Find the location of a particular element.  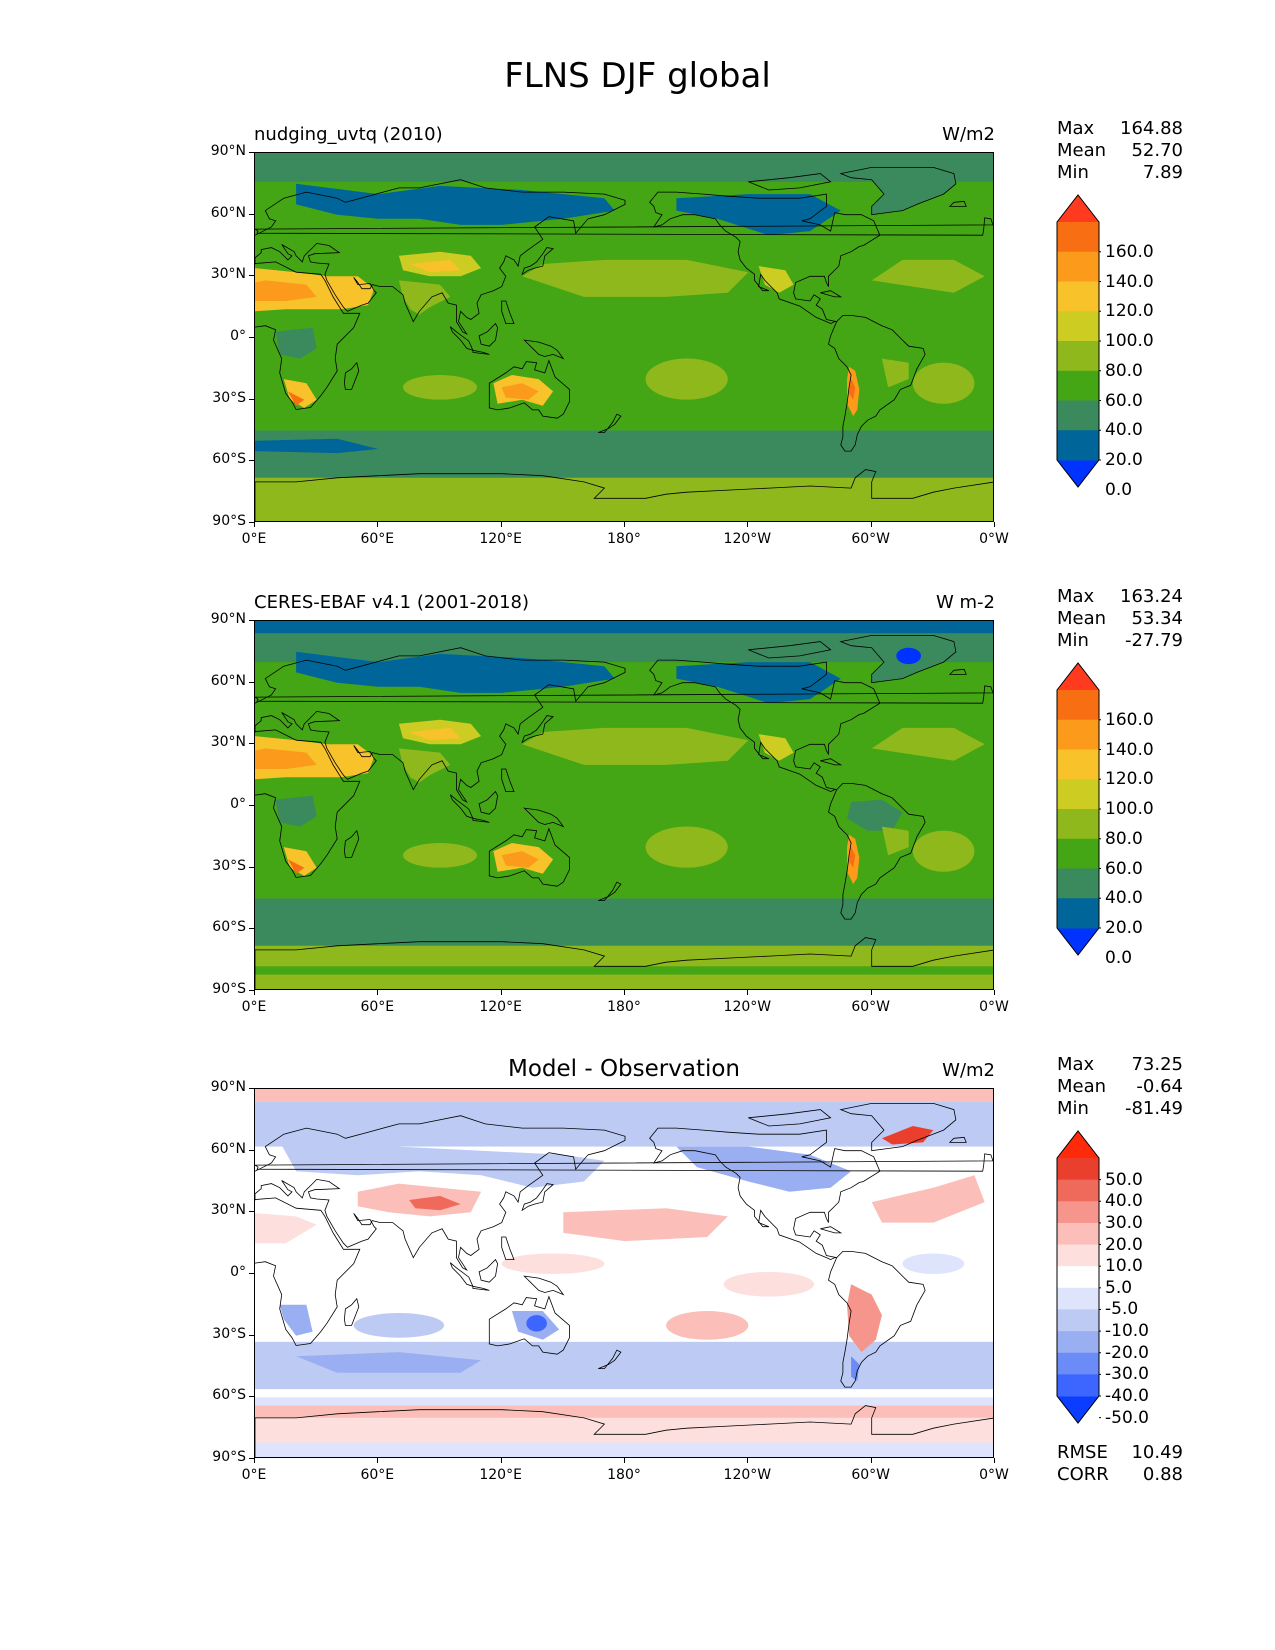

coastline-borneo is located at coordinates (488, 1270).